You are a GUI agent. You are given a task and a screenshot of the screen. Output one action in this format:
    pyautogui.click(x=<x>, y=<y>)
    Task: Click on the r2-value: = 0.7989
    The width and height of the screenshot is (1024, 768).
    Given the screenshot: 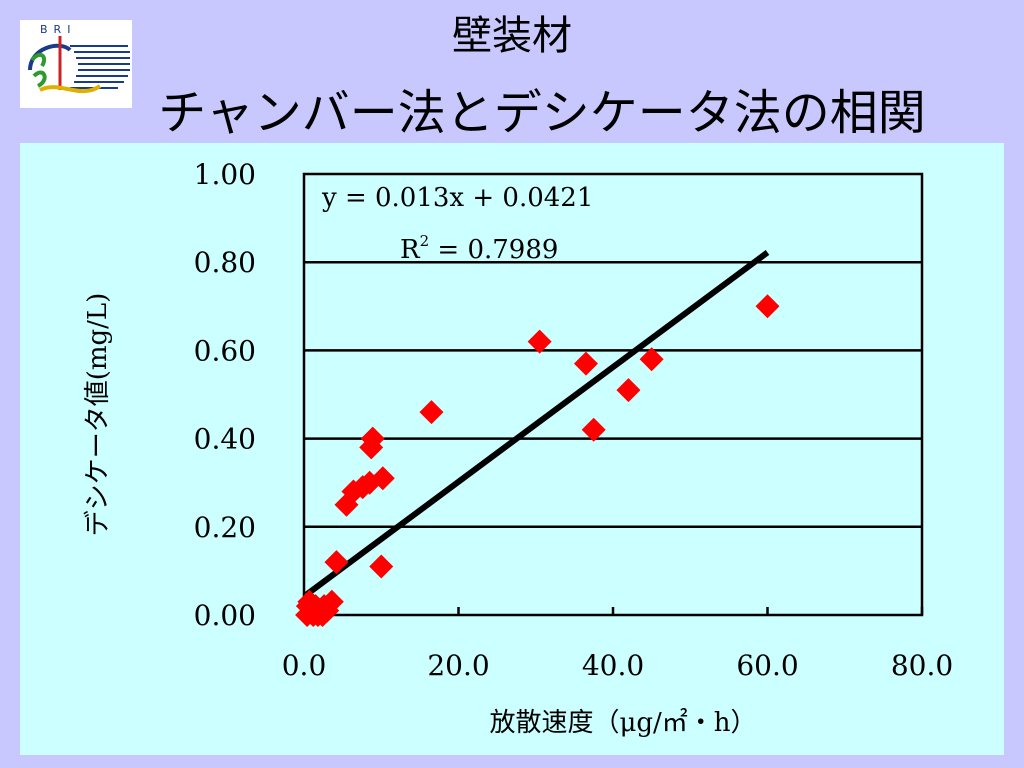 What is the action you would take?
    pyautogui.click(x=493, y=250)
    